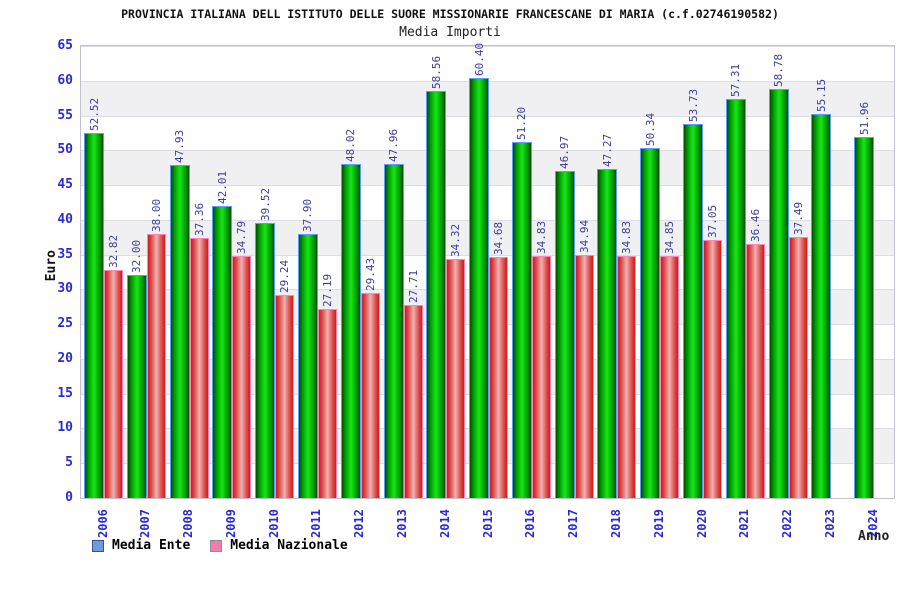 The image size is (900, 600). Describe the element at coordinates (479, 59) in the screenshot. I see `value-label: 60.40` at that location.